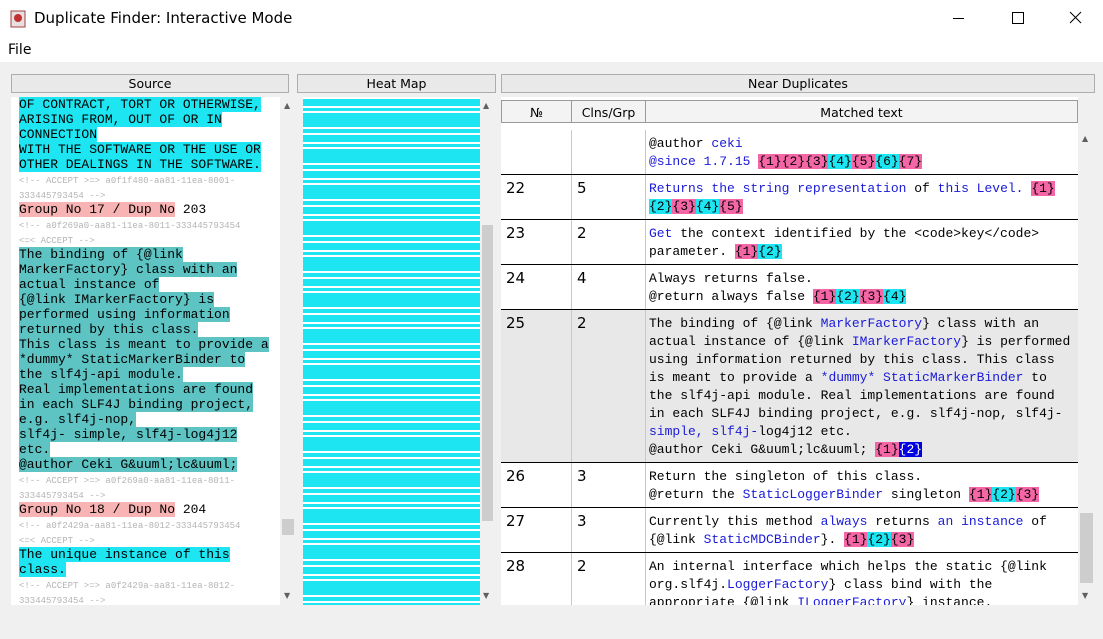 The width and height of the screenshot is (1103, 639). What do you see at coordinates (140, 164) in the screenshot?
I see `source-line: OTHER DEALINGS IN THE SOFTWARE.` at bounding box center [140, 164].